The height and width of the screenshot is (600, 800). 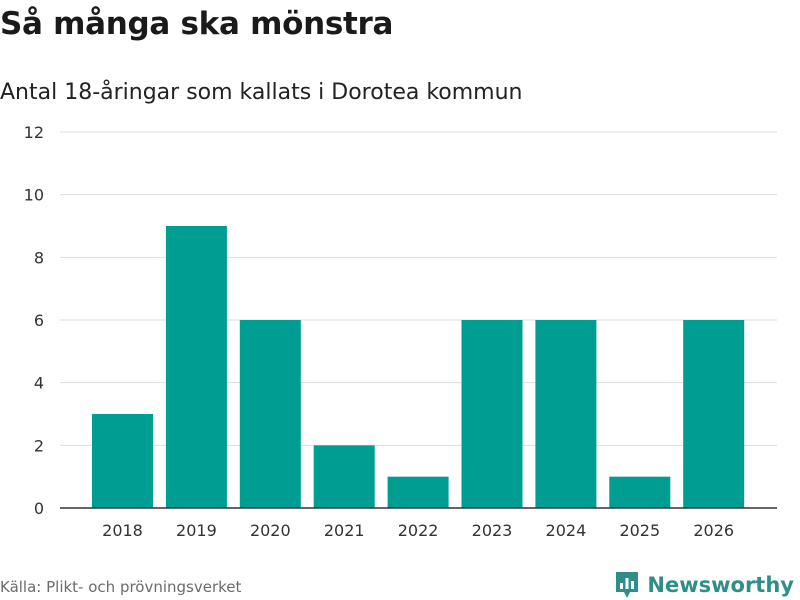 I want to click on x-tick-label: 2024, so click(x=566, y=530).